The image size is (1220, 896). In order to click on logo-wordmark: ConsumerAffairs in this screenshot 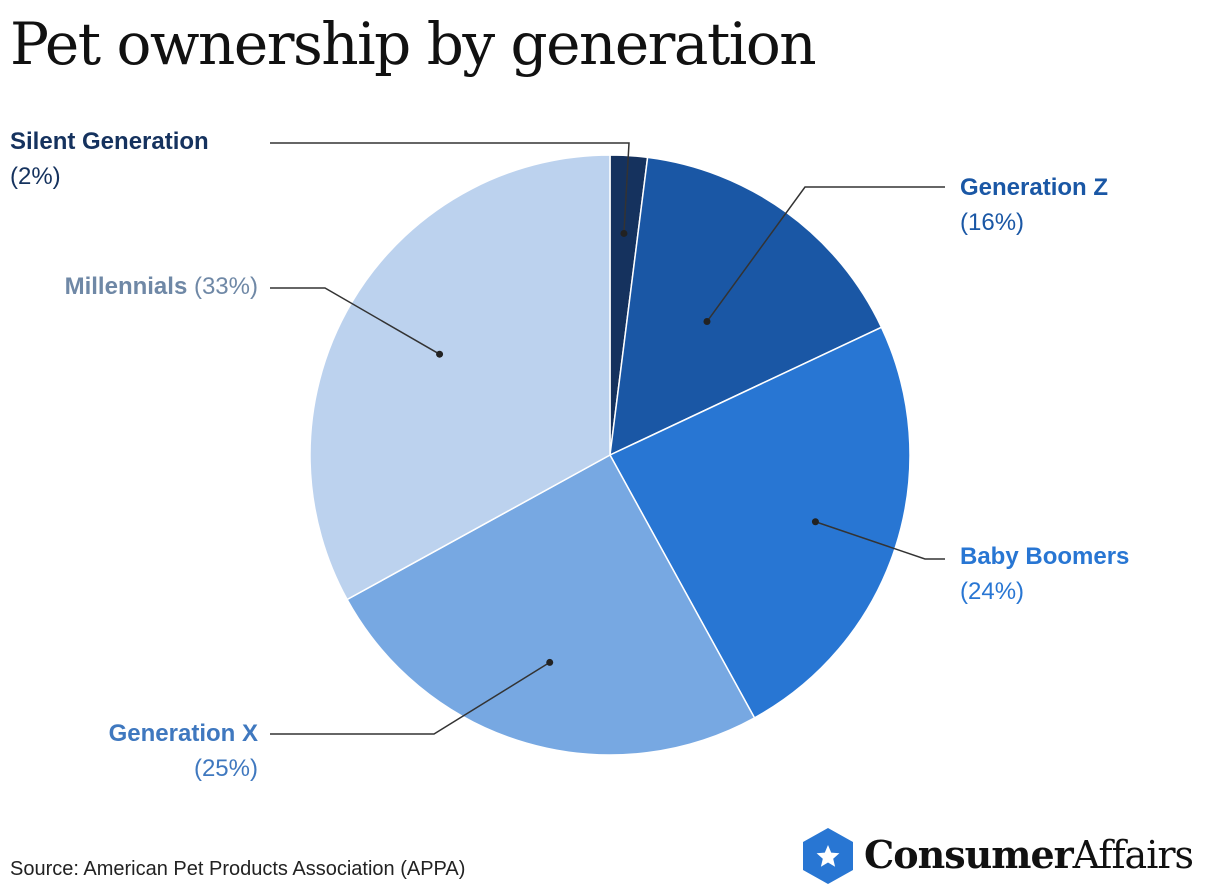, I will do `click(1029, 854)`.